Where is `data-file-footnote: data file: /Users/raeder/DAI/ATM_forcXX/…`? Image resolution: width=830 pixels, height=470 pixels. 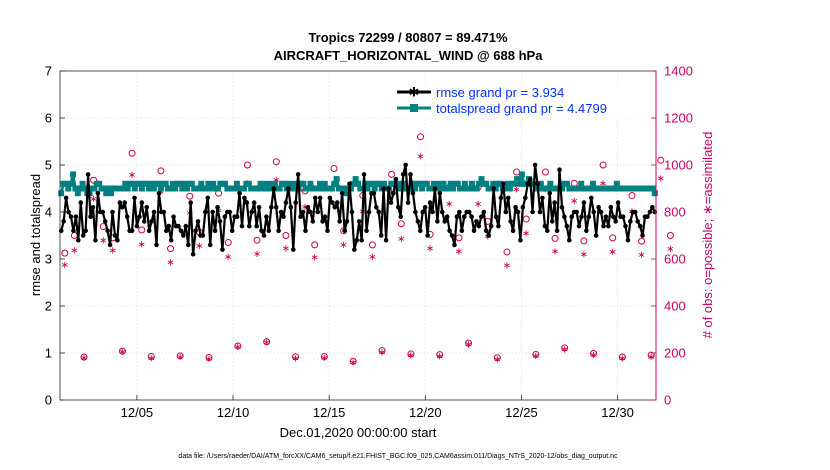 data-file-footnote: data file: /Users/raeder/DAI/ATM_forcXX/… is located at coordinates (398, 456).